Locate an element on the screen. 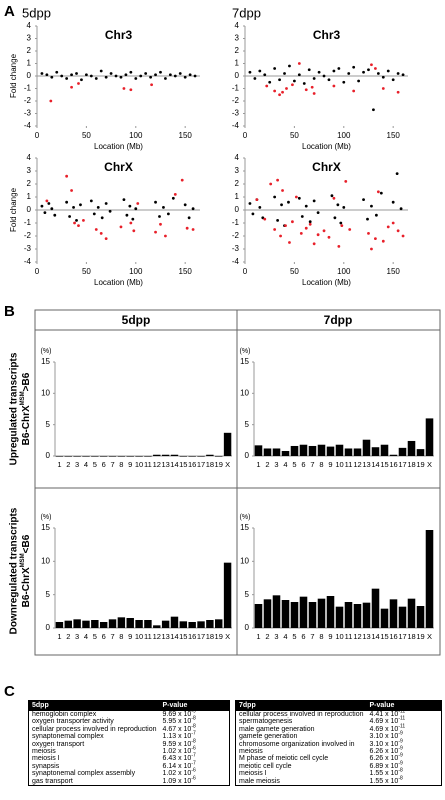 This screenshot has height=800, width=445. x-tick-label: 2 is located at coordinates (267, 636).